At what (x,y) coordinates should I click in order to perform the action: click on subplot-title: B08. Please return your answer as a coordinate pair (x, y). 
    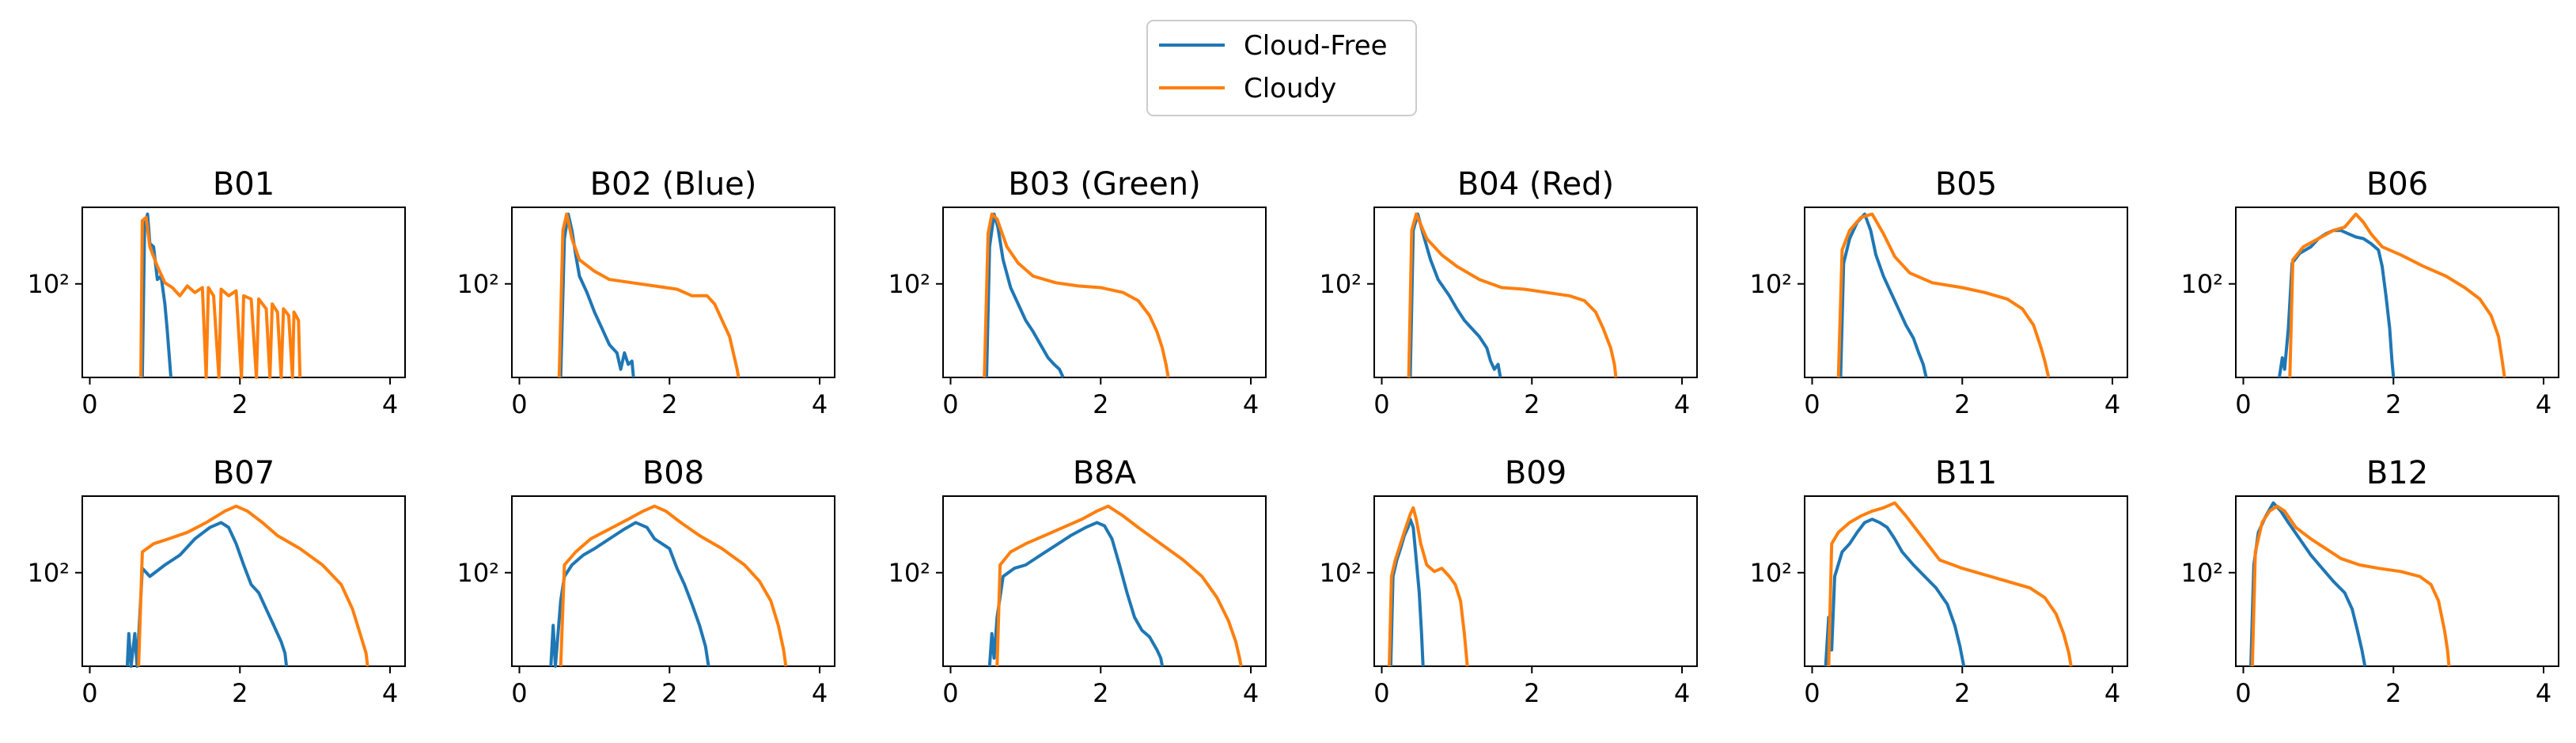
    Looking at the image, I should click on (673, 473).